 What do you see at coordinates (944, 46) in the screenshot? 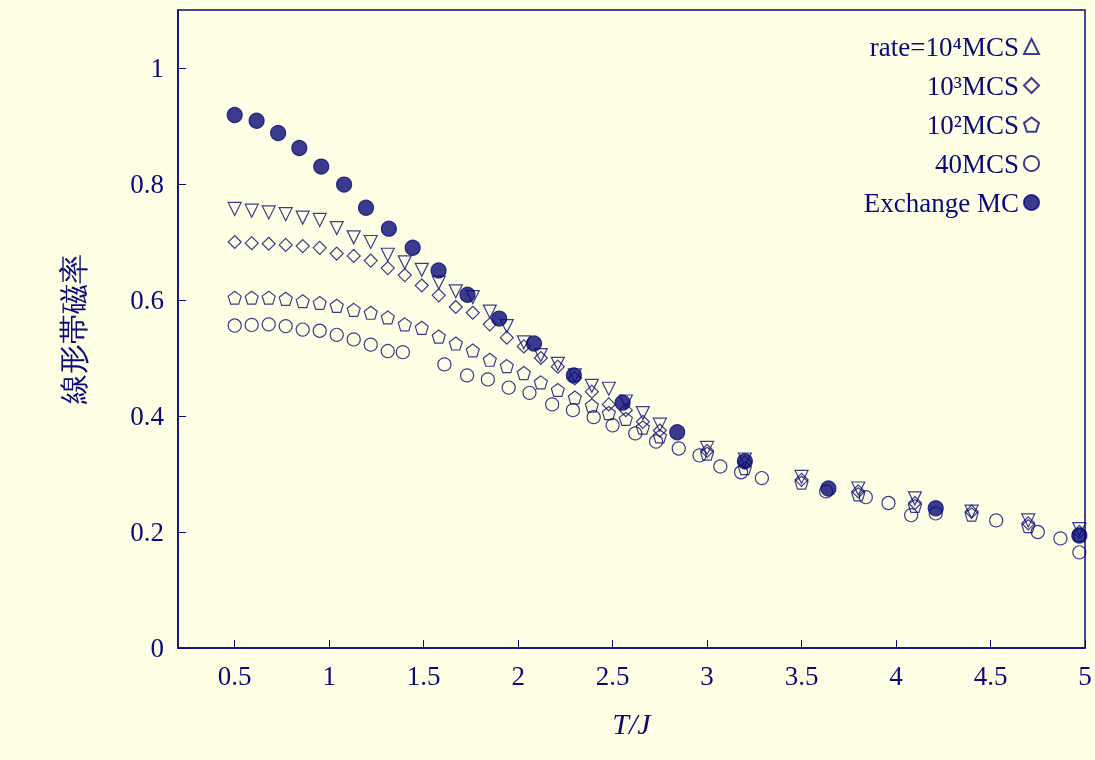
I see `legend-label: rate=10⁴MCS` at bounding box center [944, 46].